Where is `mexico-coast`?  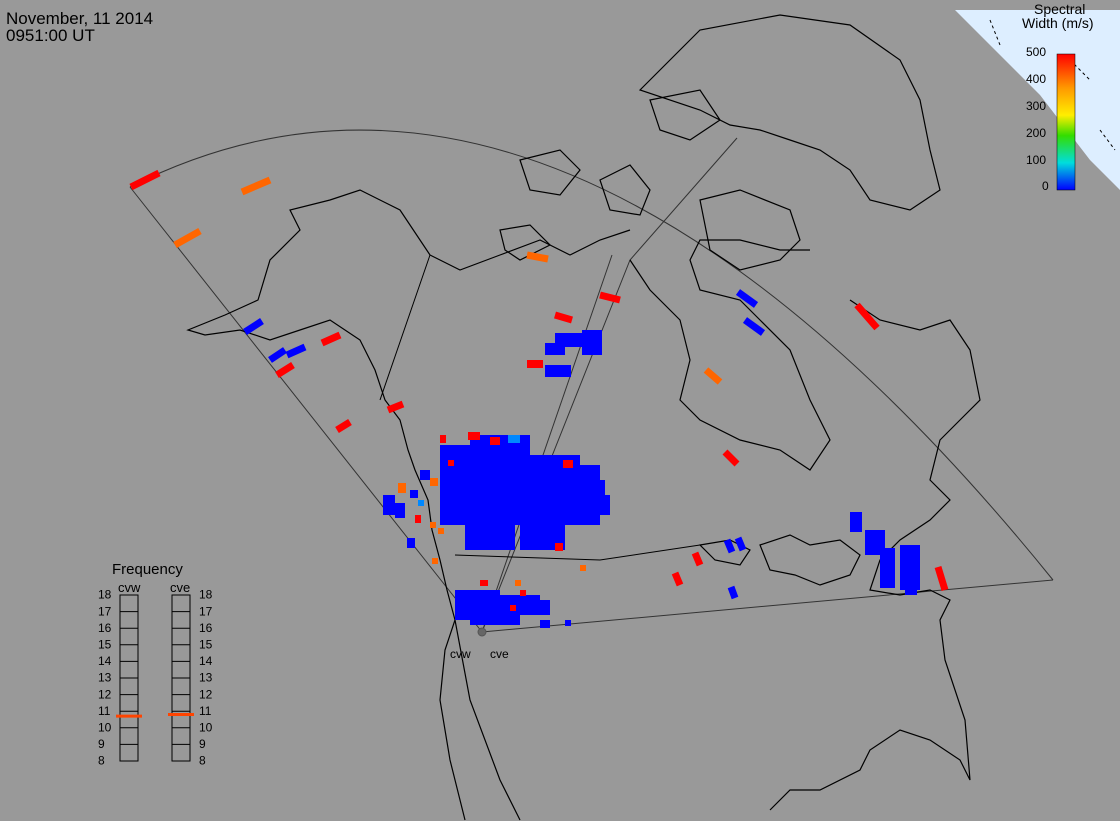 mexico-coast is located at coordinates (487, 720).